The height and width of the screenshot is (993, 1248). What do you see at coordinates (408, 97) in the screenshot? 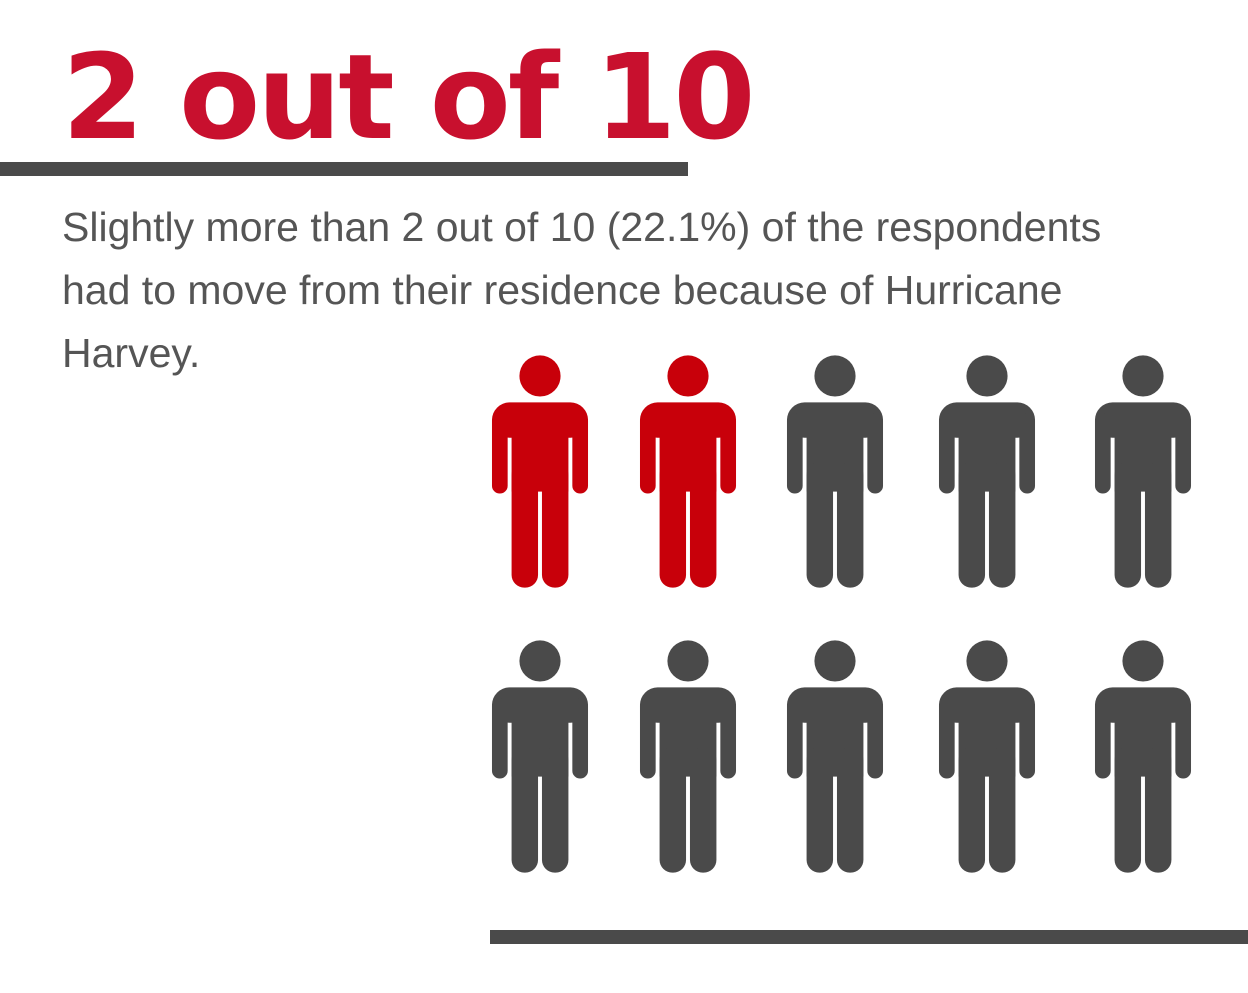
I see `headline: 2 out of 10` at bounding box center [408, 97].